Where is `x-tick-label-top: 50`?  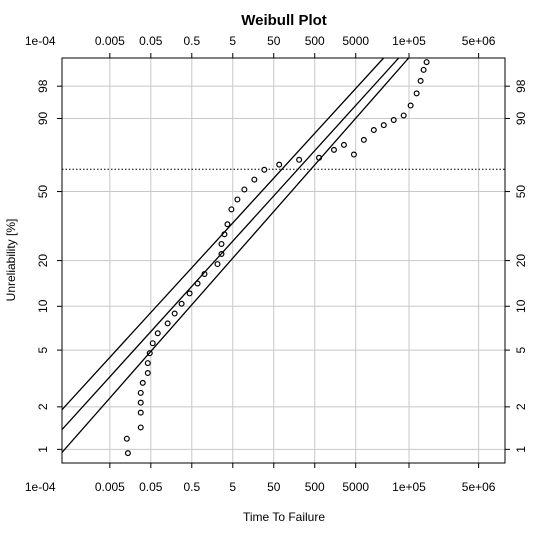
x-tick-label-top: 50 is located at coordinates (274, 41).